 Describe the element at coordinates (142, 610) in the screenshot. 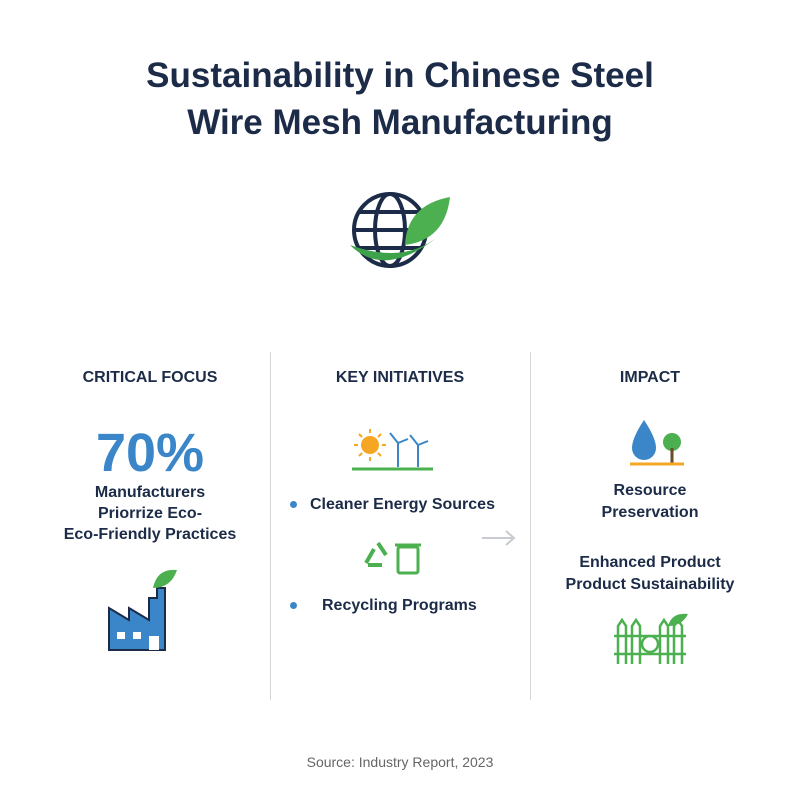

I see `factory-icon` at that location.